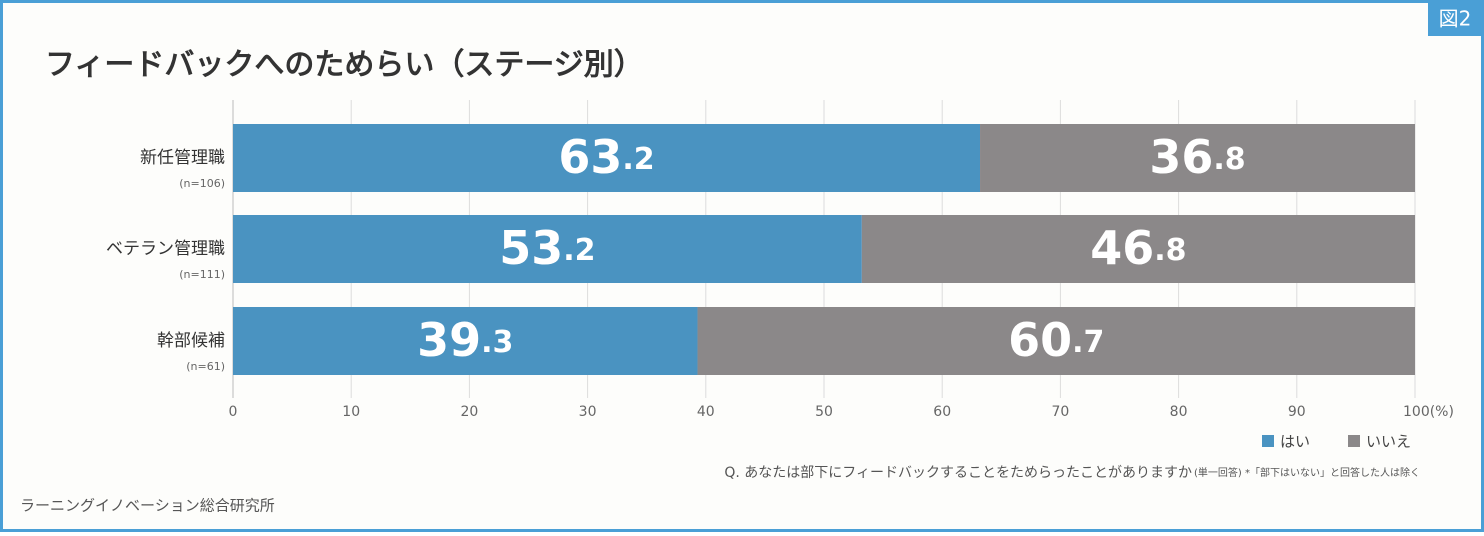 Image resolution: width=1484 pixels, height=536 pixels. What do you see at coordinates (182, 158) in the screenshot?
I see `category-label: 新任管理職` at bounding box center [182, 158].